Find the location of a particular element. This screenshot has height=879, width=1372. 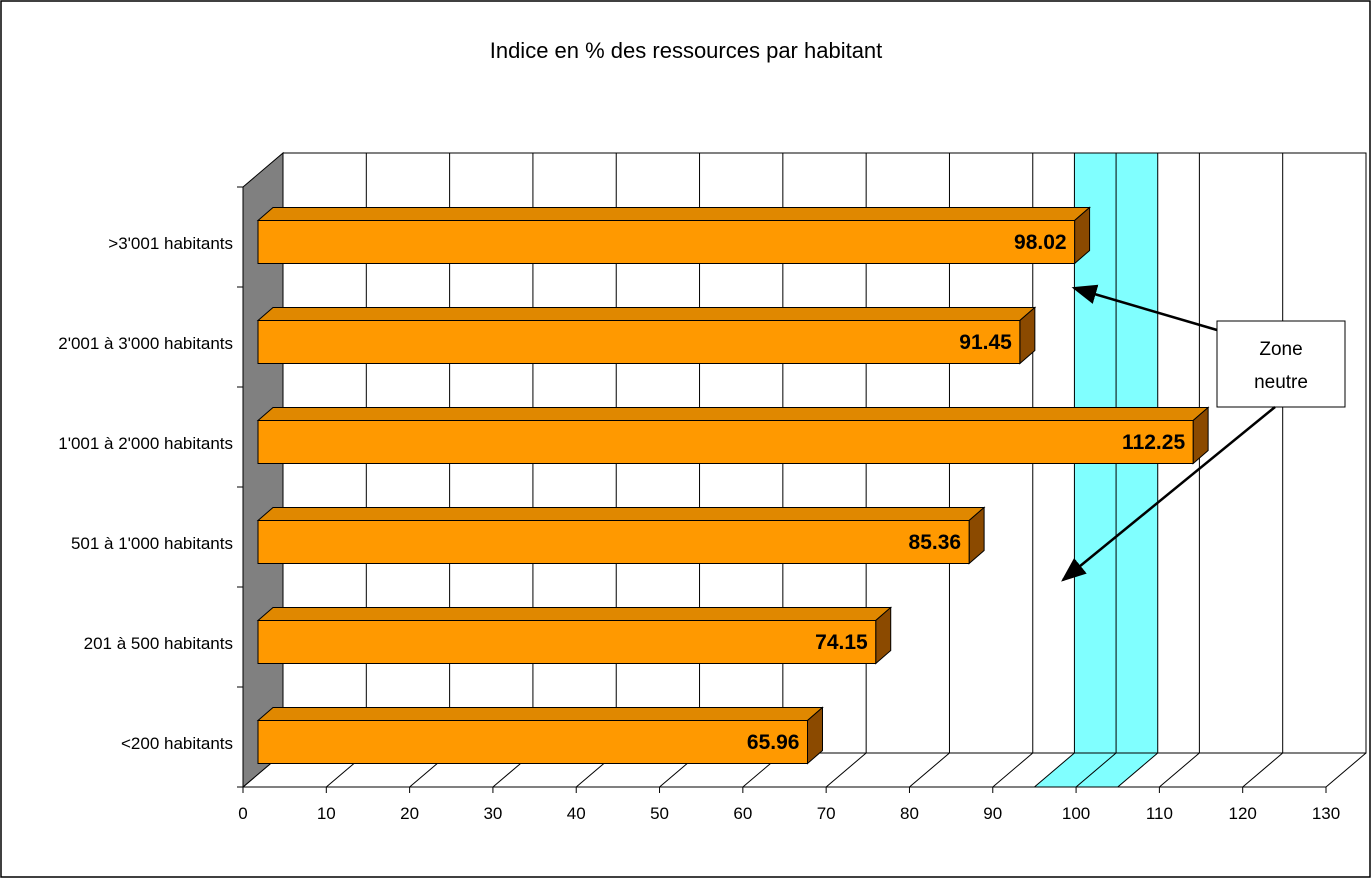

x-tick-label: 50 is located at coordinates (659, 813).